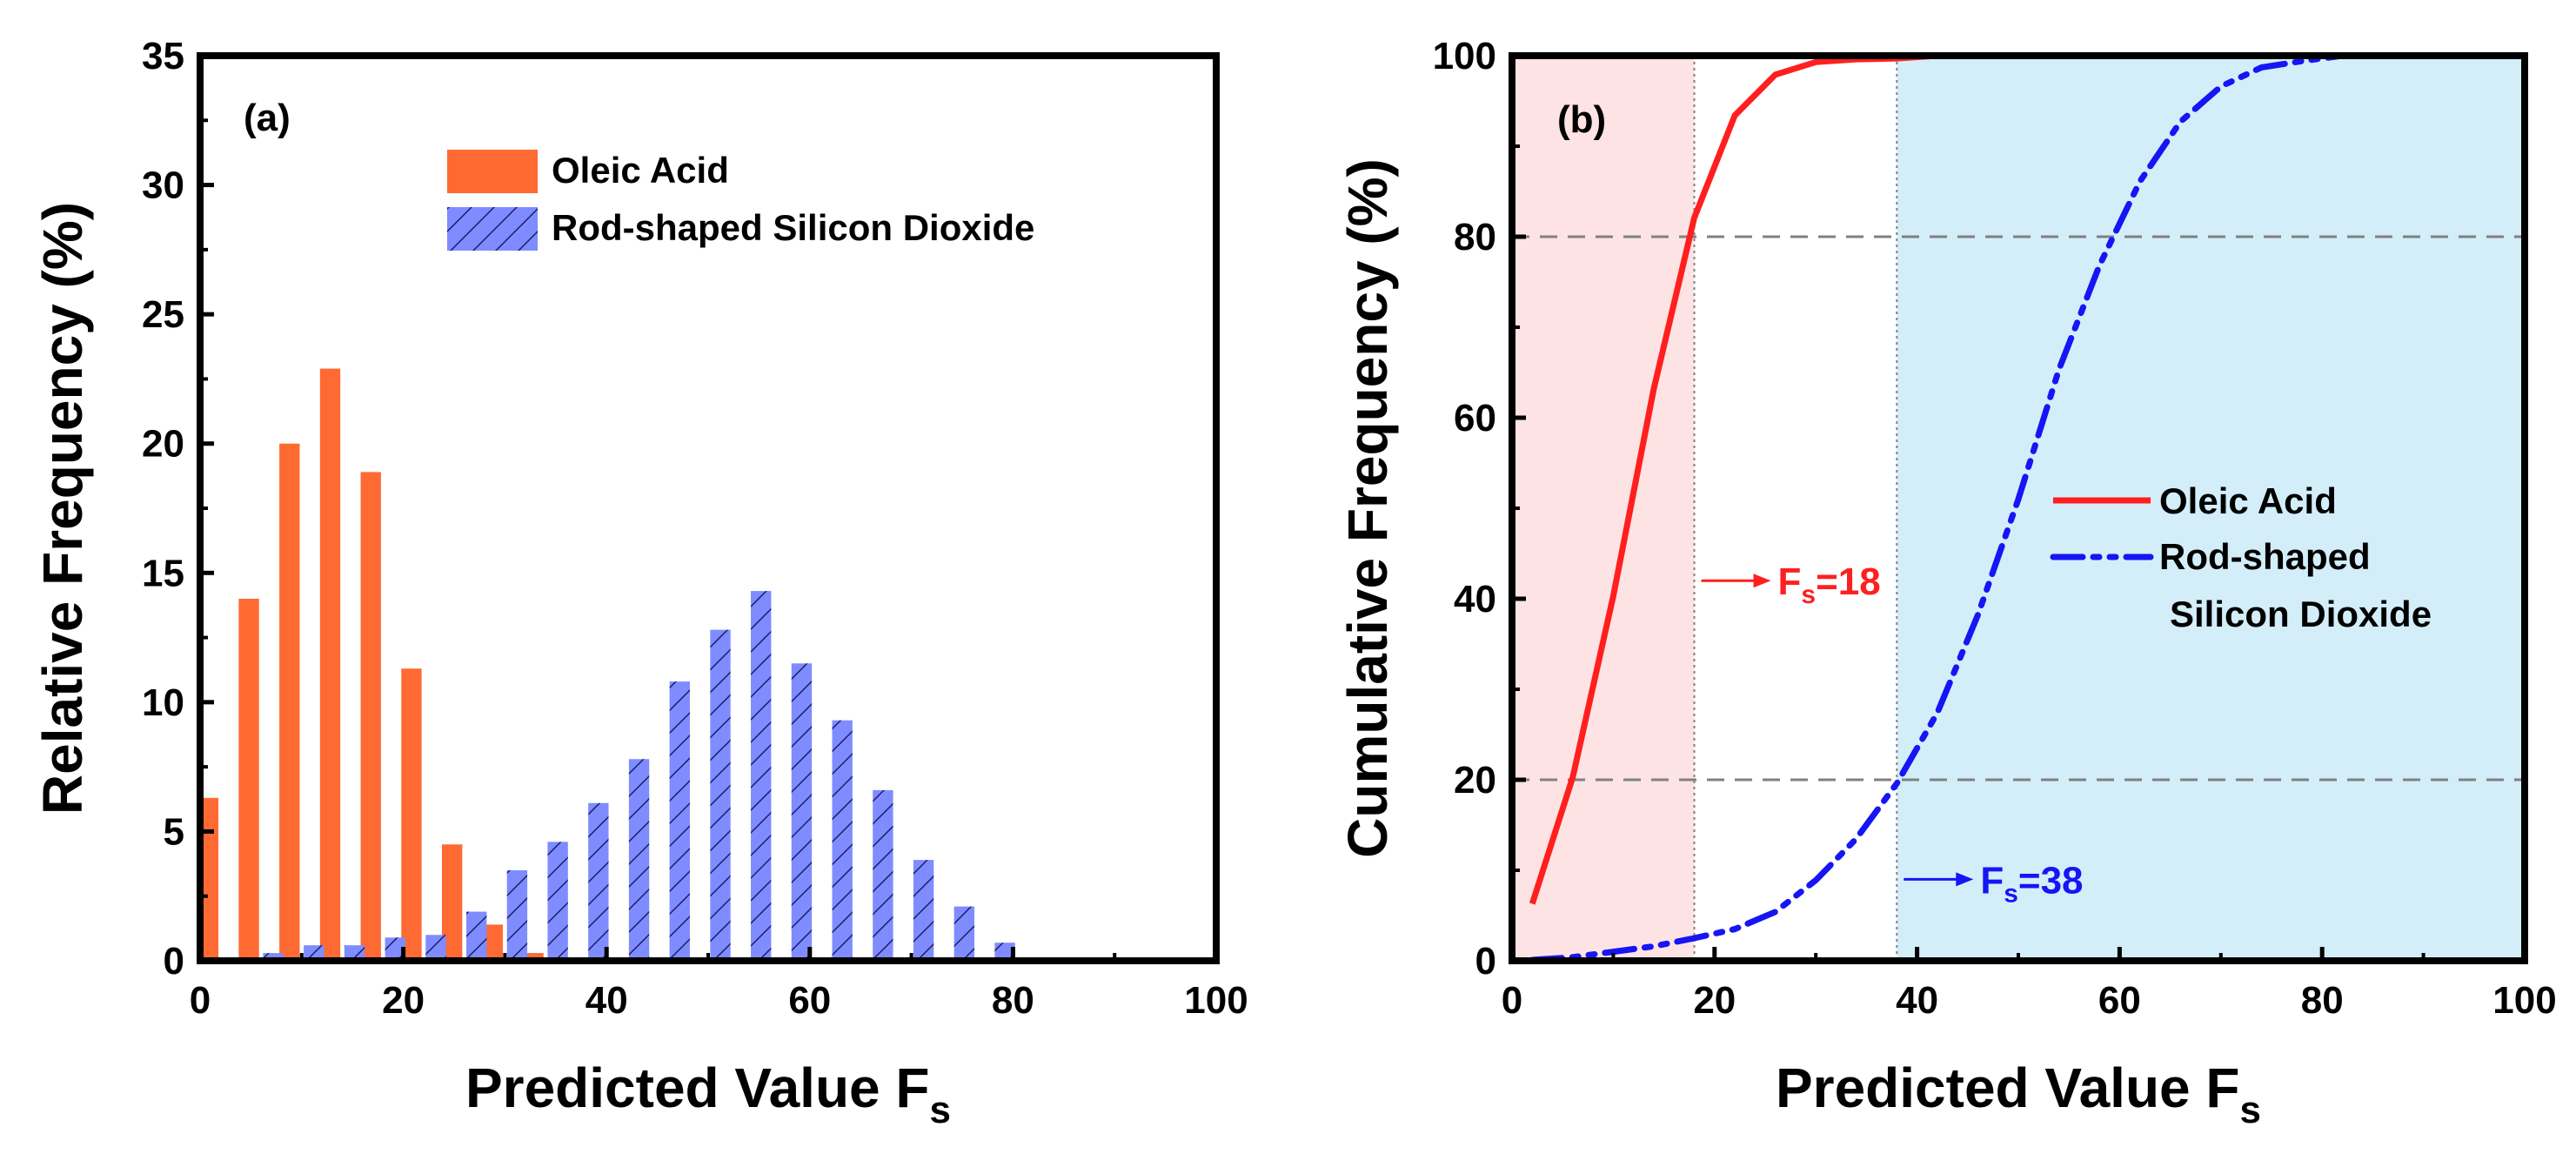 This screenshot has height=1154, width=2576. What do you see at coordinates (163, 186) in the screenshot?
I see `y-tick-label: 30` at bounding box center [163, 186].